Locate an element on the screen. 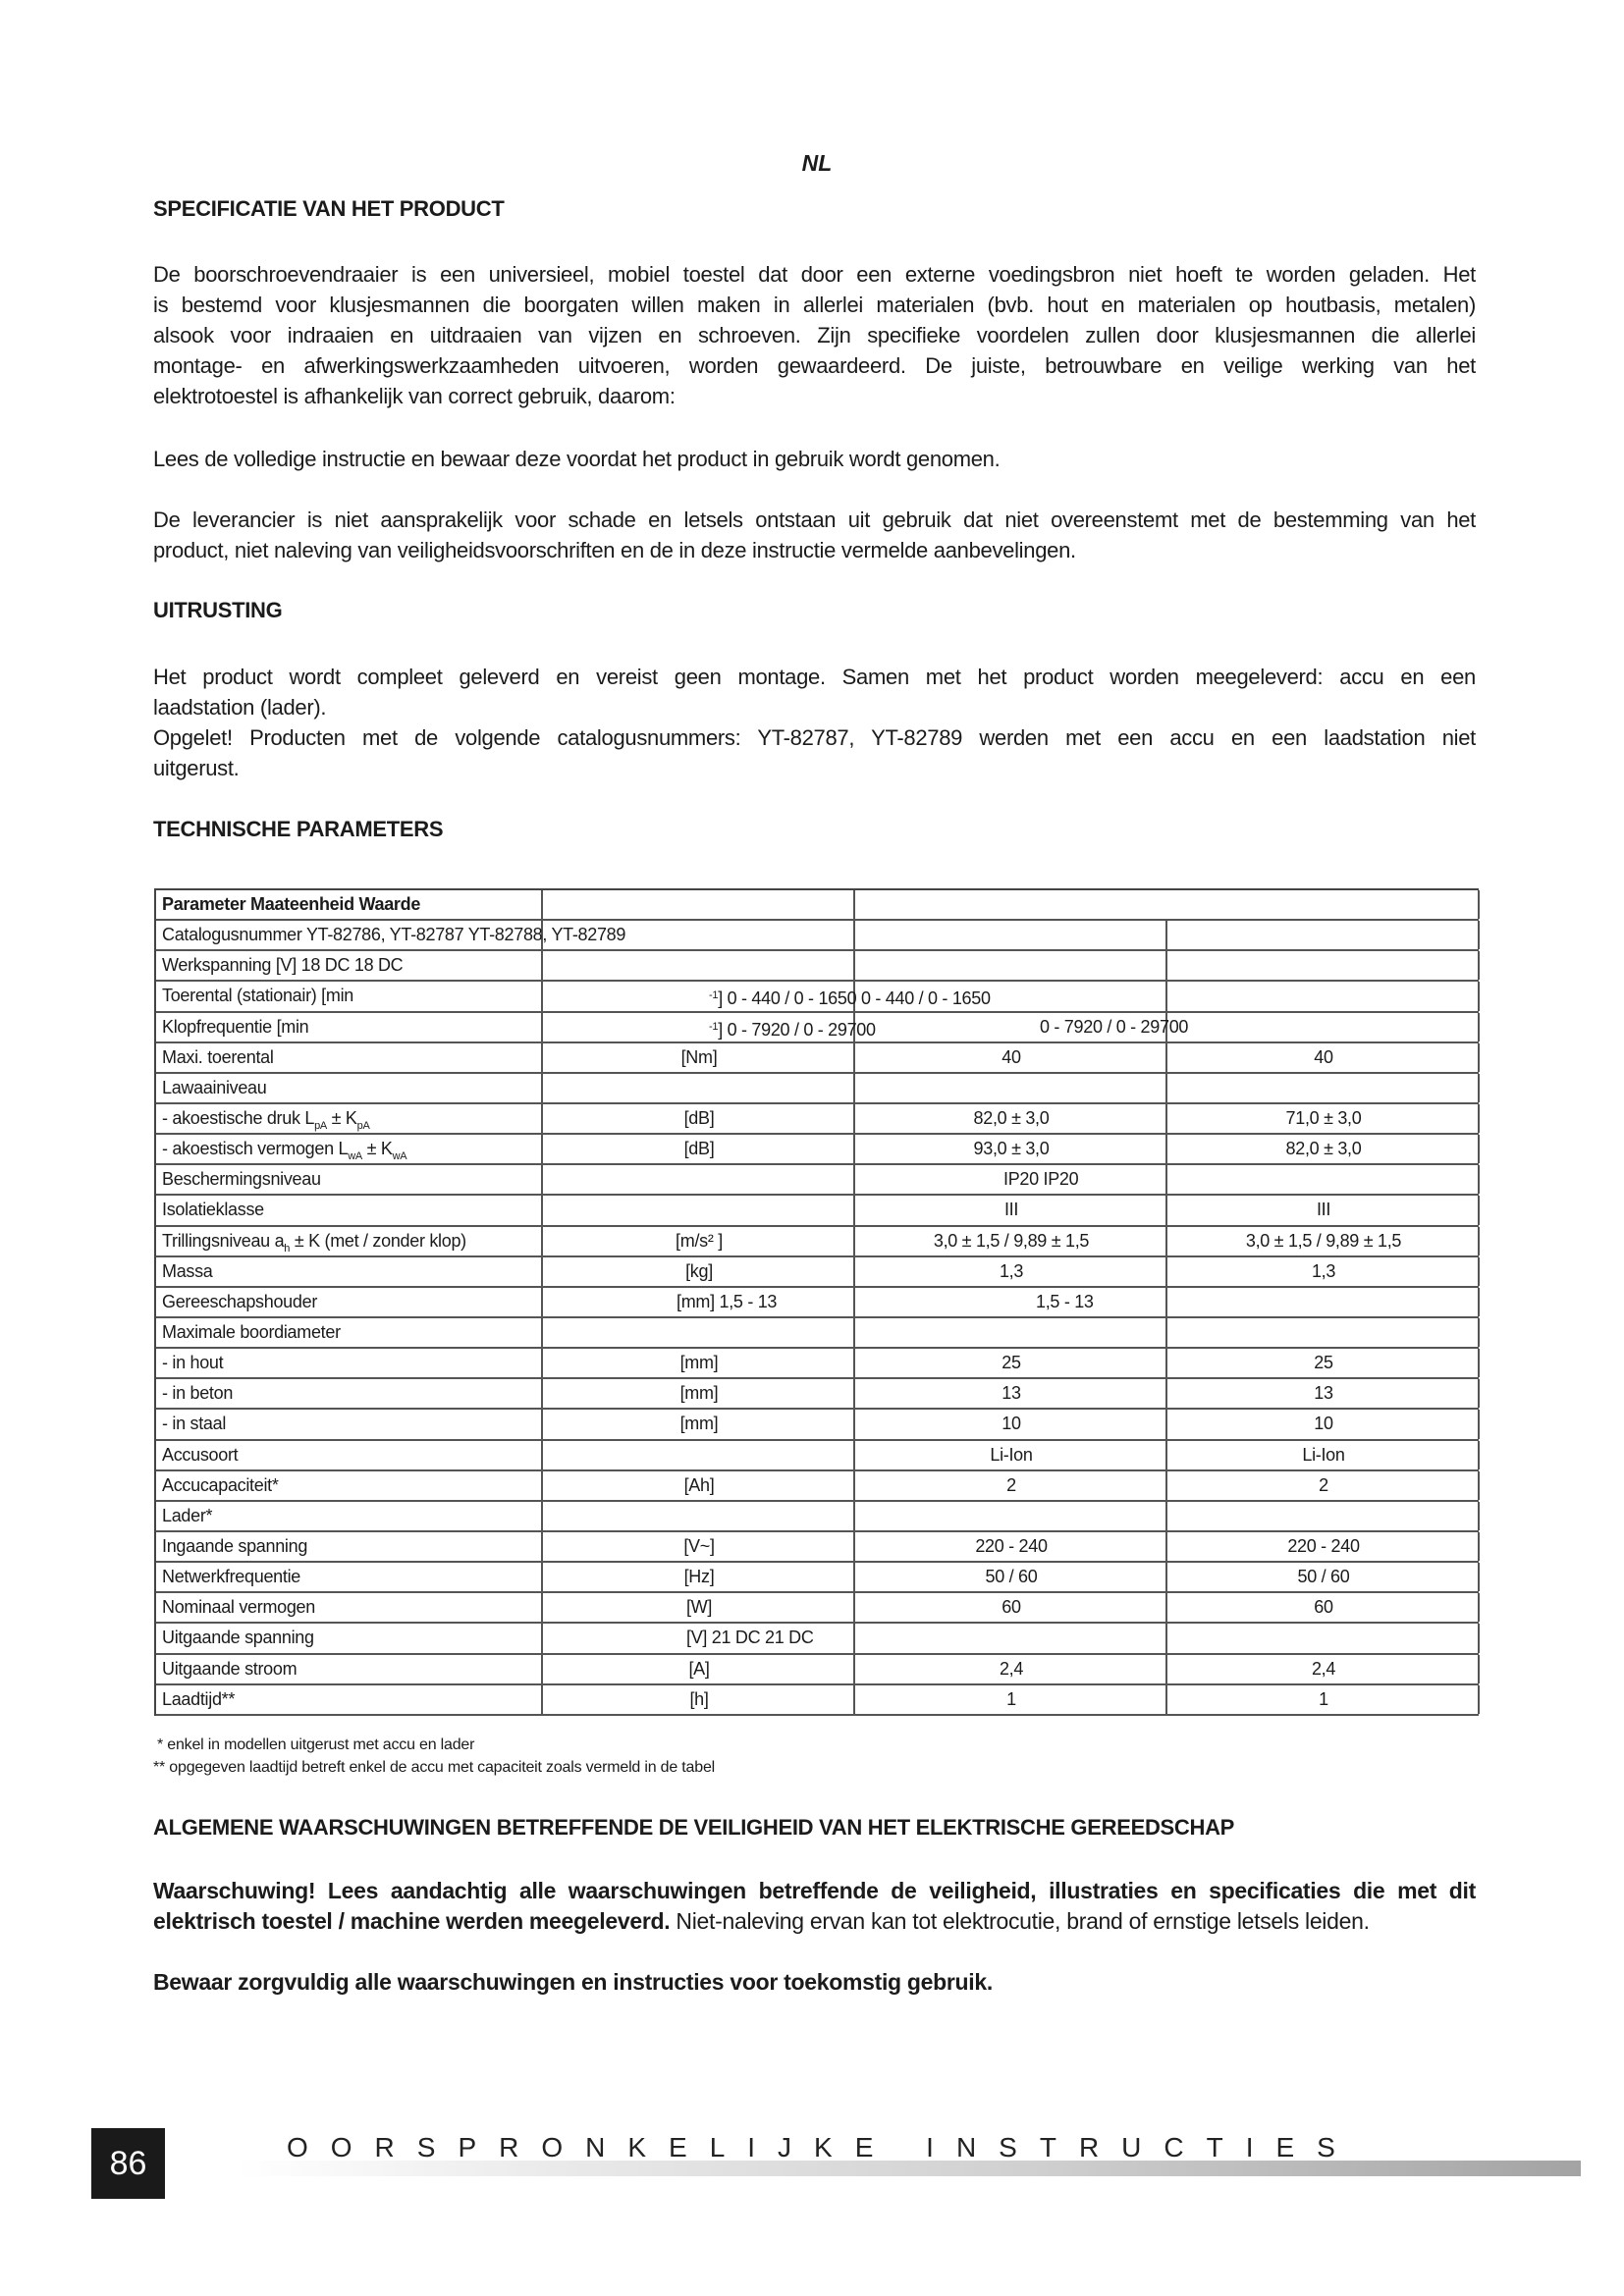 The width and height of the screenshot is (1624, 2296). parameter-label: Maximale boordiameter is located at coordinates (251, 1333).